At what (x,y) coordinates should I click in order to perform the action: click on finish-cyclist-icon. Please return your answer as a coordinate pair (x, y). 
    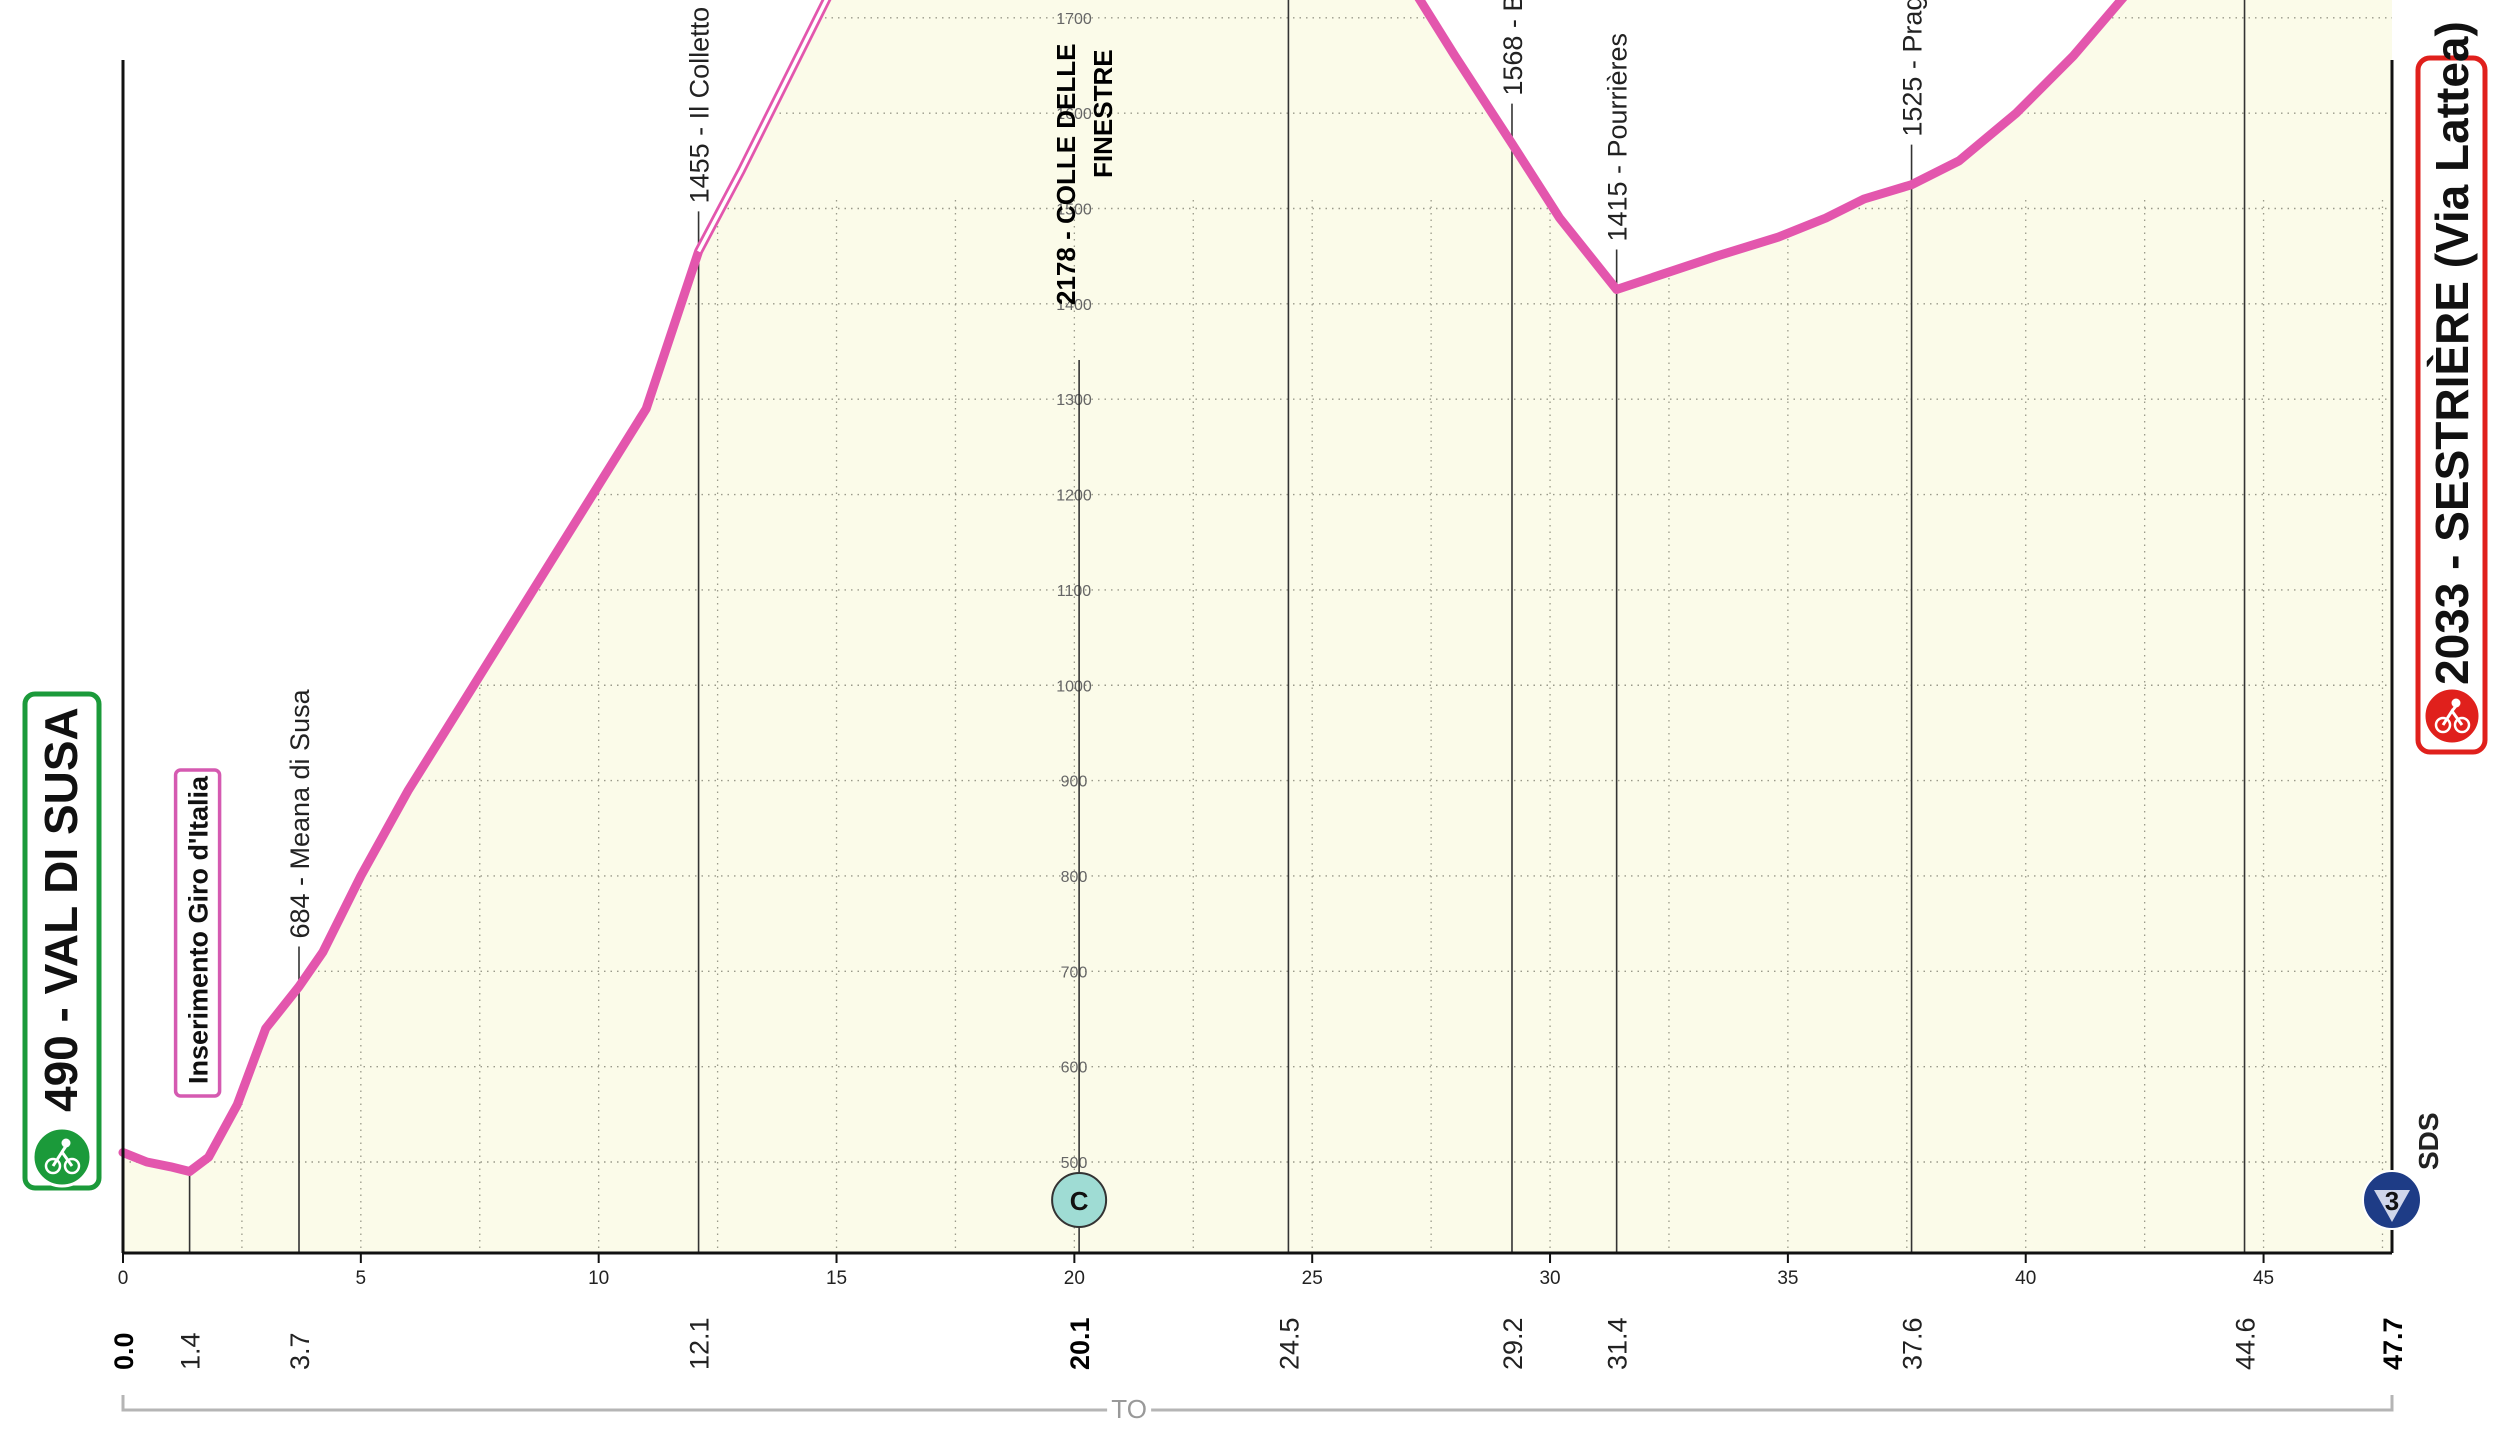
    Looking at the image, I should click on (2452, 716).